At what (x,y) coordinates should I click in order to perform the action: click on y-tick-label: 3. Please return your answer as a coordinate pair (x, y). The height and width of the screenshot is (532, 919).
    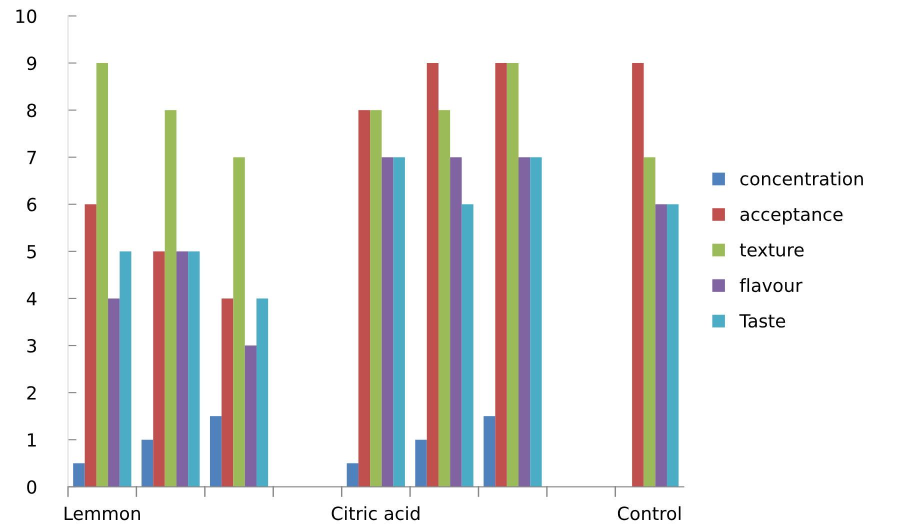
    Looking at the image, I should click on (31, 345).